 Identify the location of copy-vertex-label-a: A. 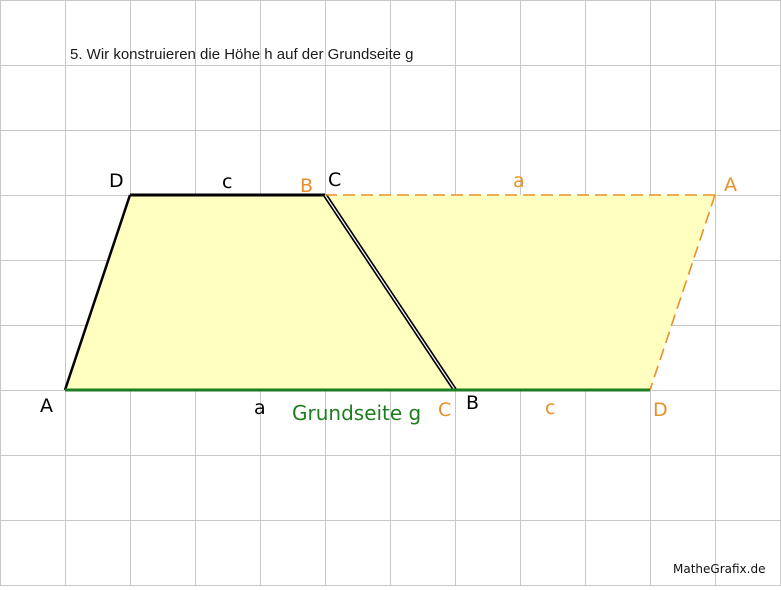
(730, 185).